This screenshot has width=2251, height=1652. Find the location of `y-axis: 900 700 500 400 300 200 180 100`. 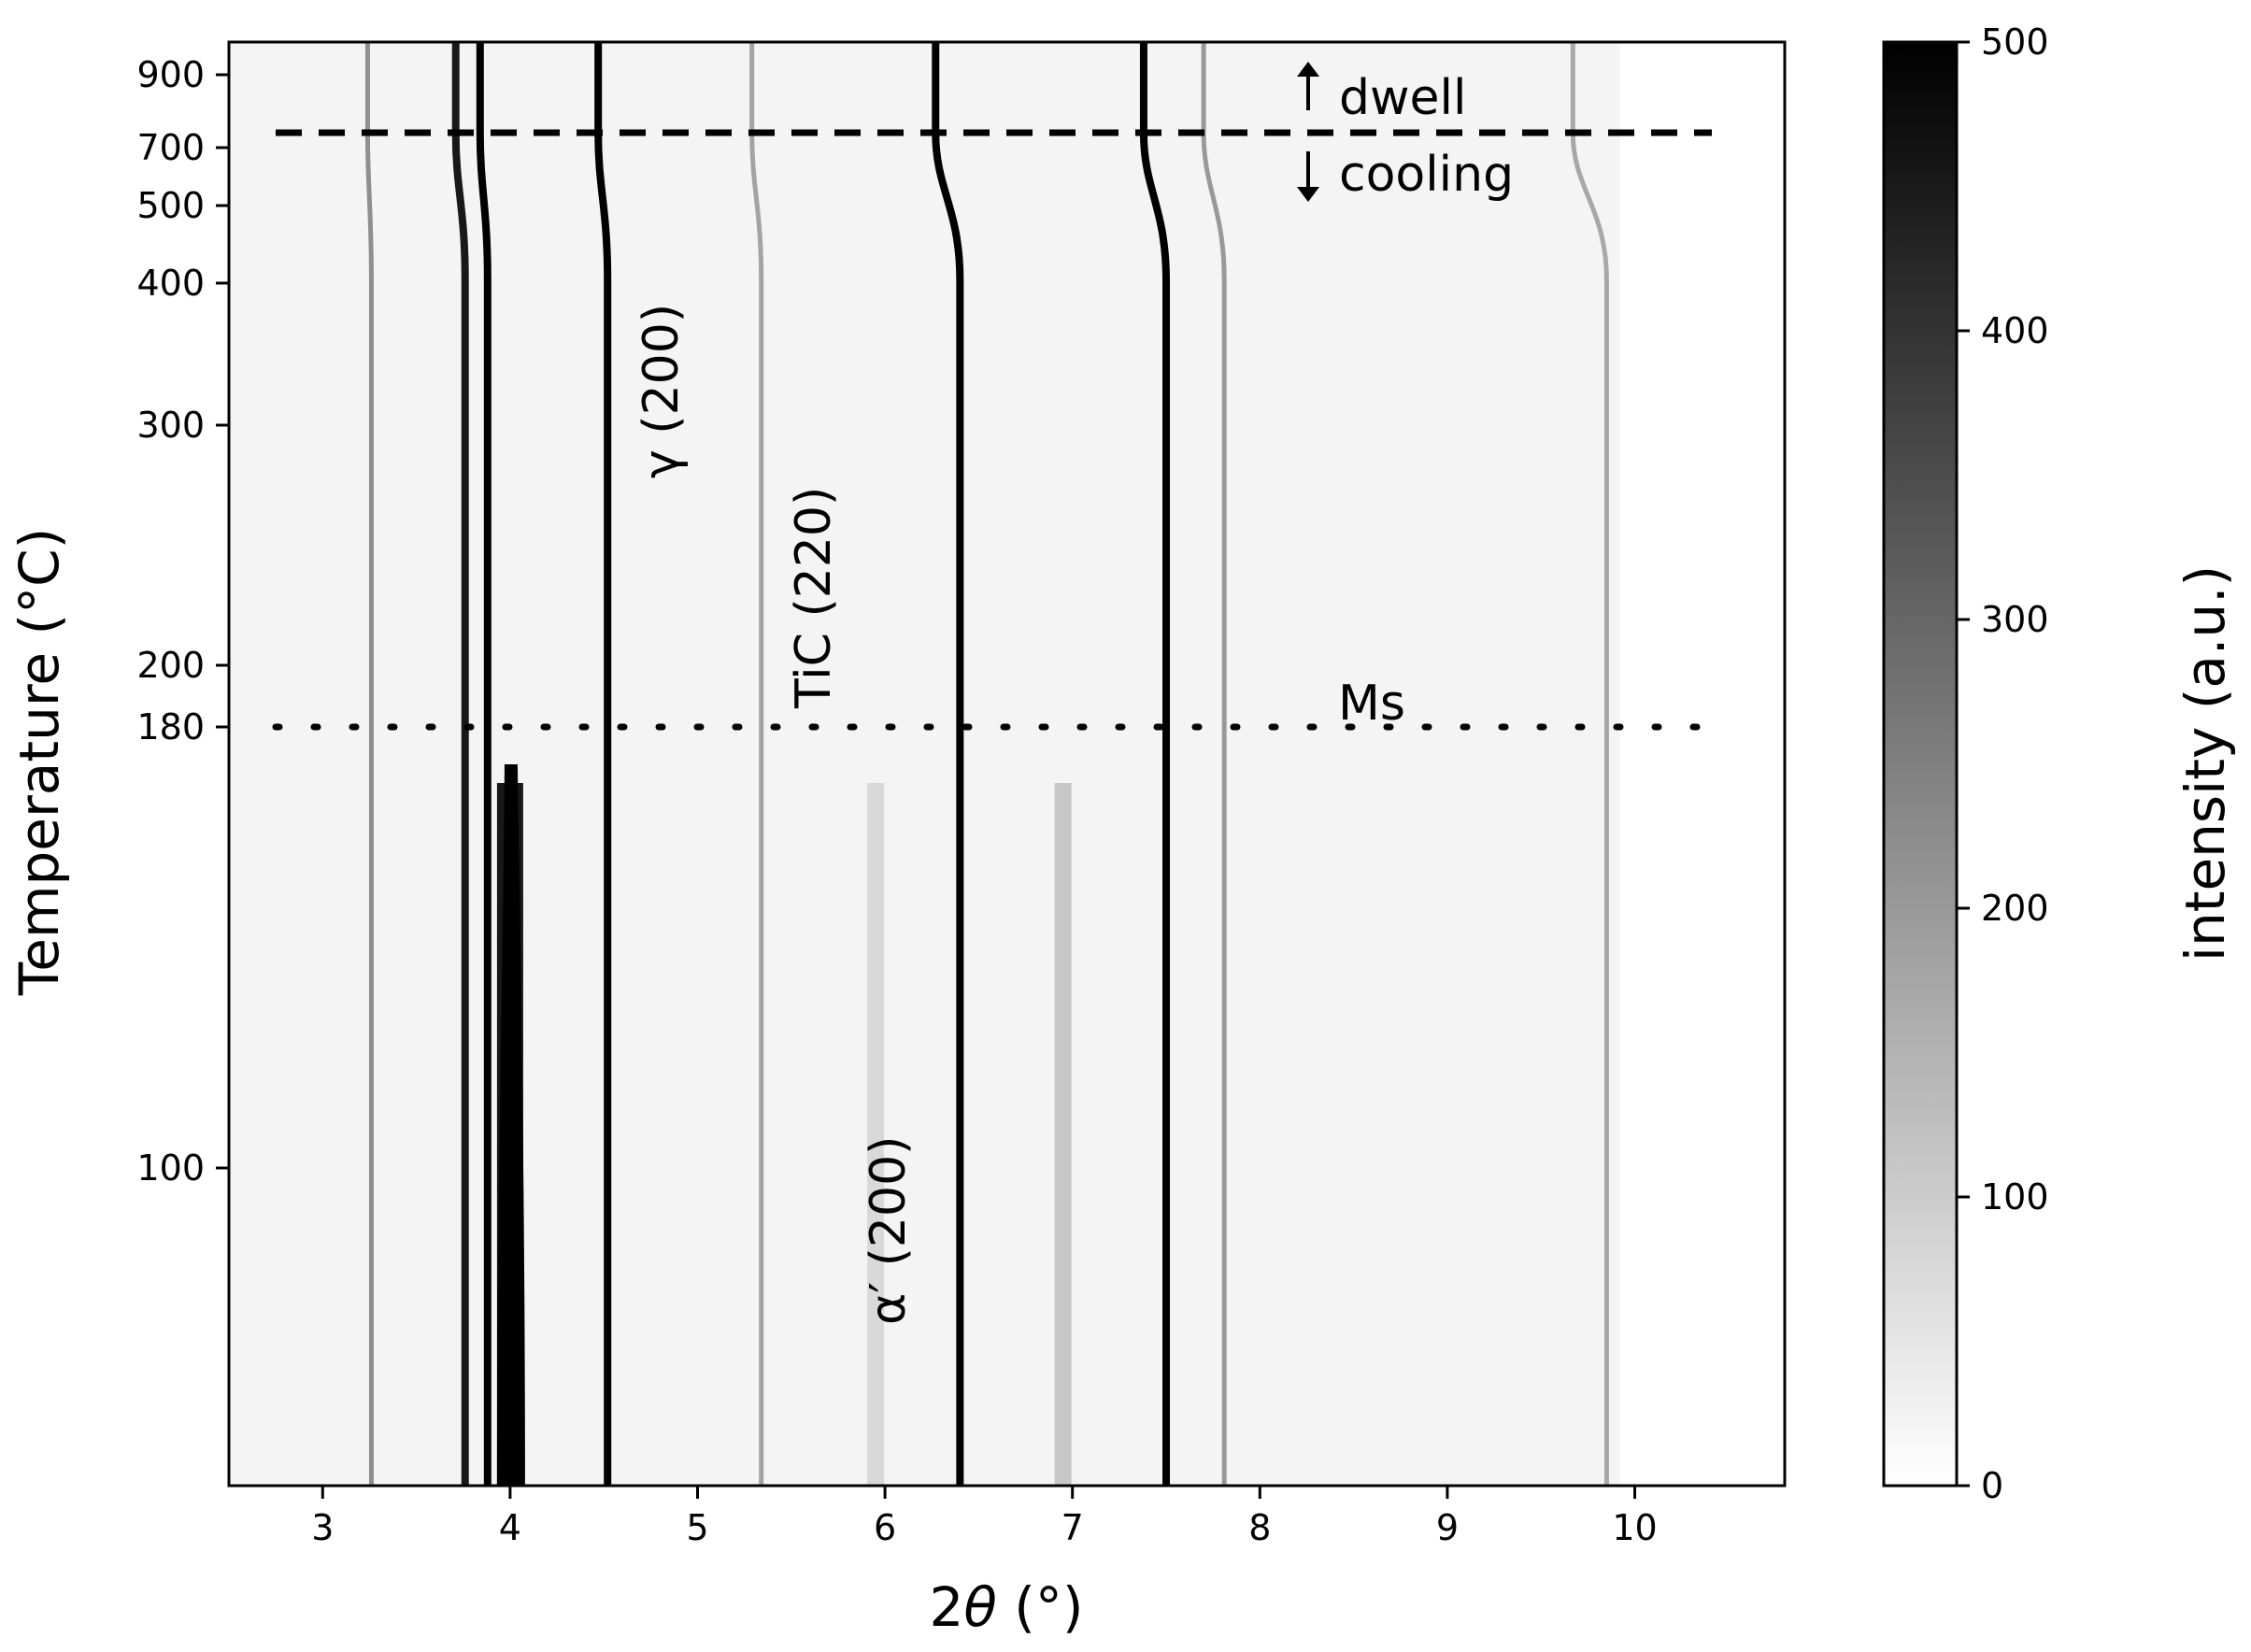

y-axis: 900 700 500 400 300 200 180 100 is located at coordinates (183, 621).